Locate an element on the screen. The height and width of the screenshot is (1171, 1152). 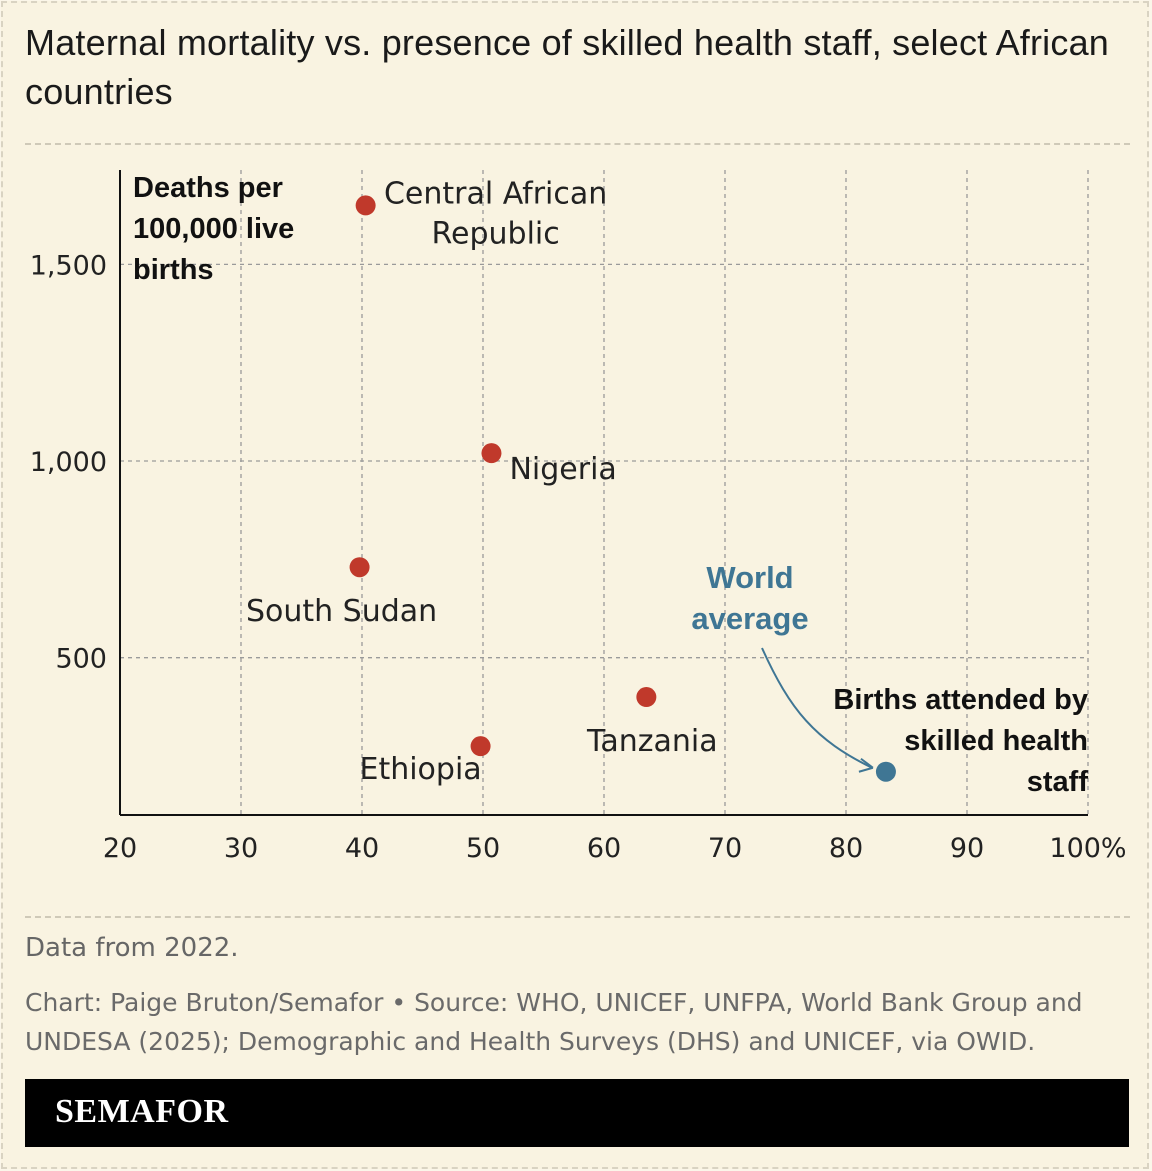
x-tick-label: 30 is located at coordinates (241, 848).